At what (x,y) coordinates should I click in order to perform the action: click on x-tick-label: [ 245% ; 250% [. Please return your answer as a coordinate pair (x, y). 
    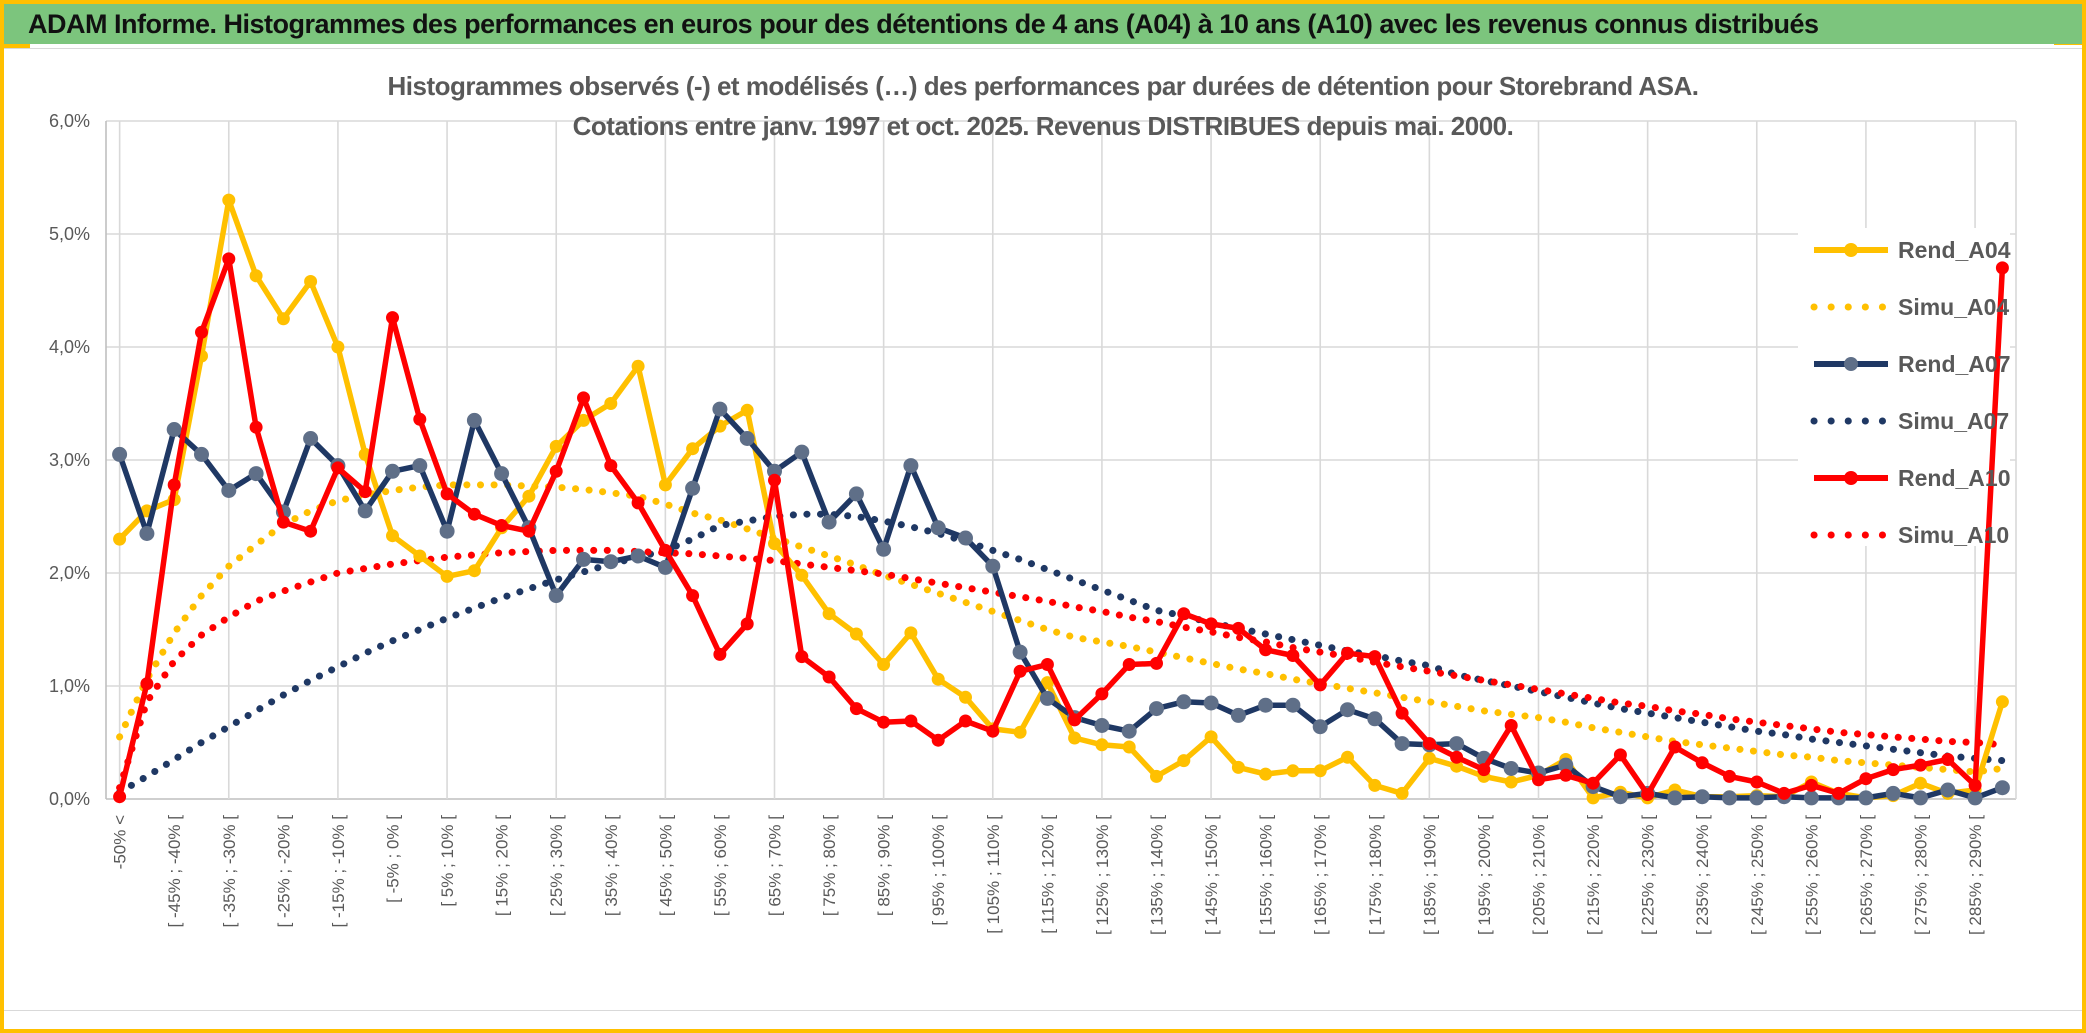
    Looking at the image, I should click on (1757, 875).